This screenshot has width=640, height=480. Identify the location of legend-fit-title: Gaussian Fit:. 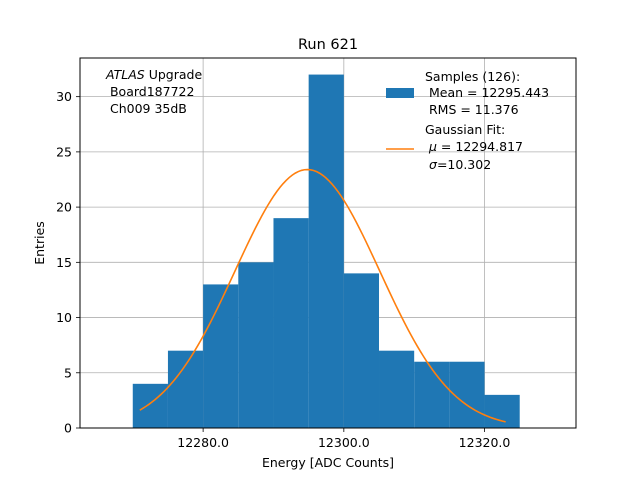
(465, 129).